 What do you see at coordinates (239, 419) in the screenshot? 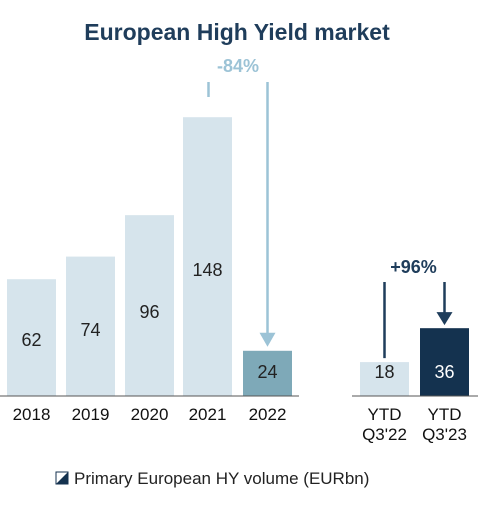
I see `x-axis: 2018 2019 2020 2021 2022 YTD Q3'22 YTD Q3'23` at bounding box center [239, 419].